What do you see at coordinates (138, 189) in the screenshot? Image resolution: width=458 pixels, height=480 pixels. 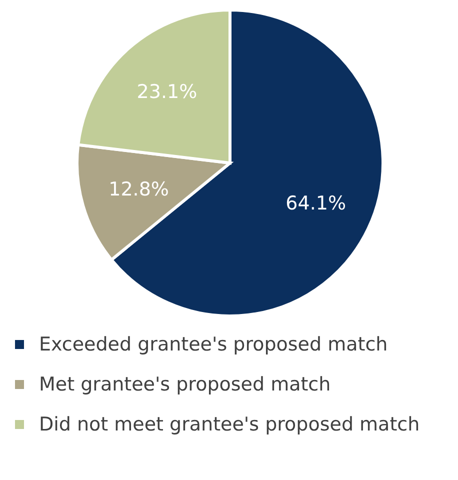 I see `data-label: 12.8%` at bounding box center [138, 189].